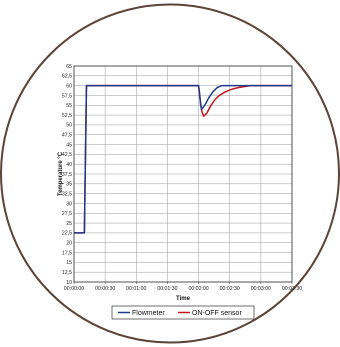 This screenshot has height=347, width=340. What do you see at coordinates (198, 289) in the screenshot?
I see `x-tick-label: 00:02:00` at bounding box center [198, 289].